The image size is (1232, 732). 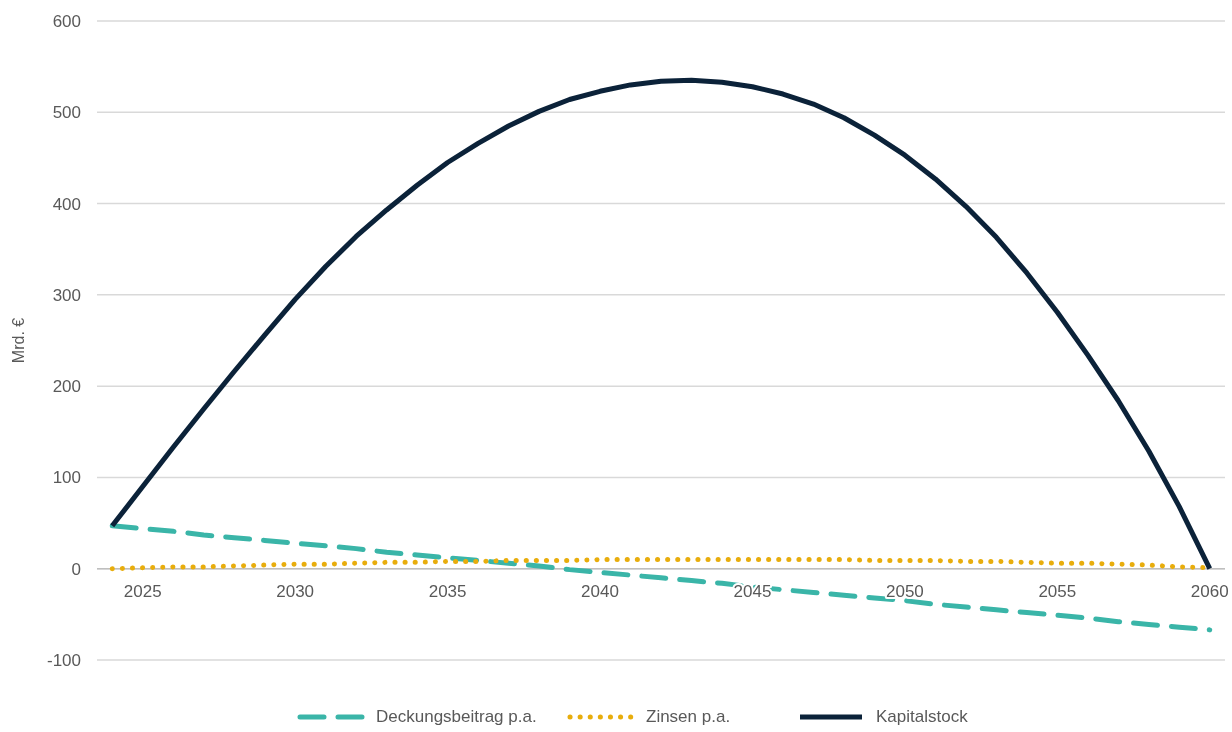 I want to click on legend-label: Zinsen p.a., so click(x=688, y=716).